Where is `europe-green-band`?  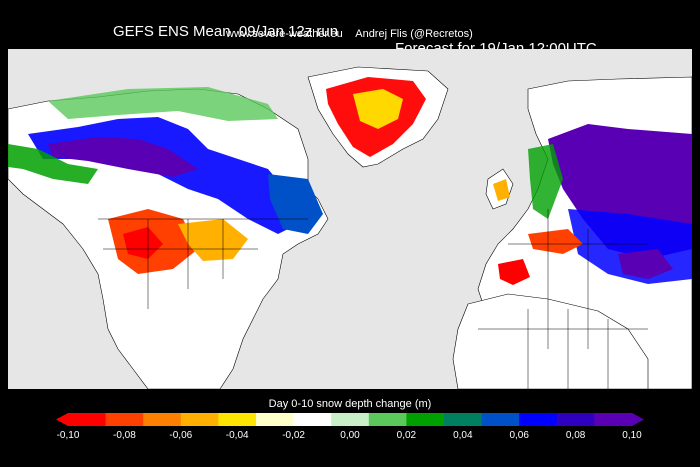
europe-green-band is located at coordinates (545, 181).